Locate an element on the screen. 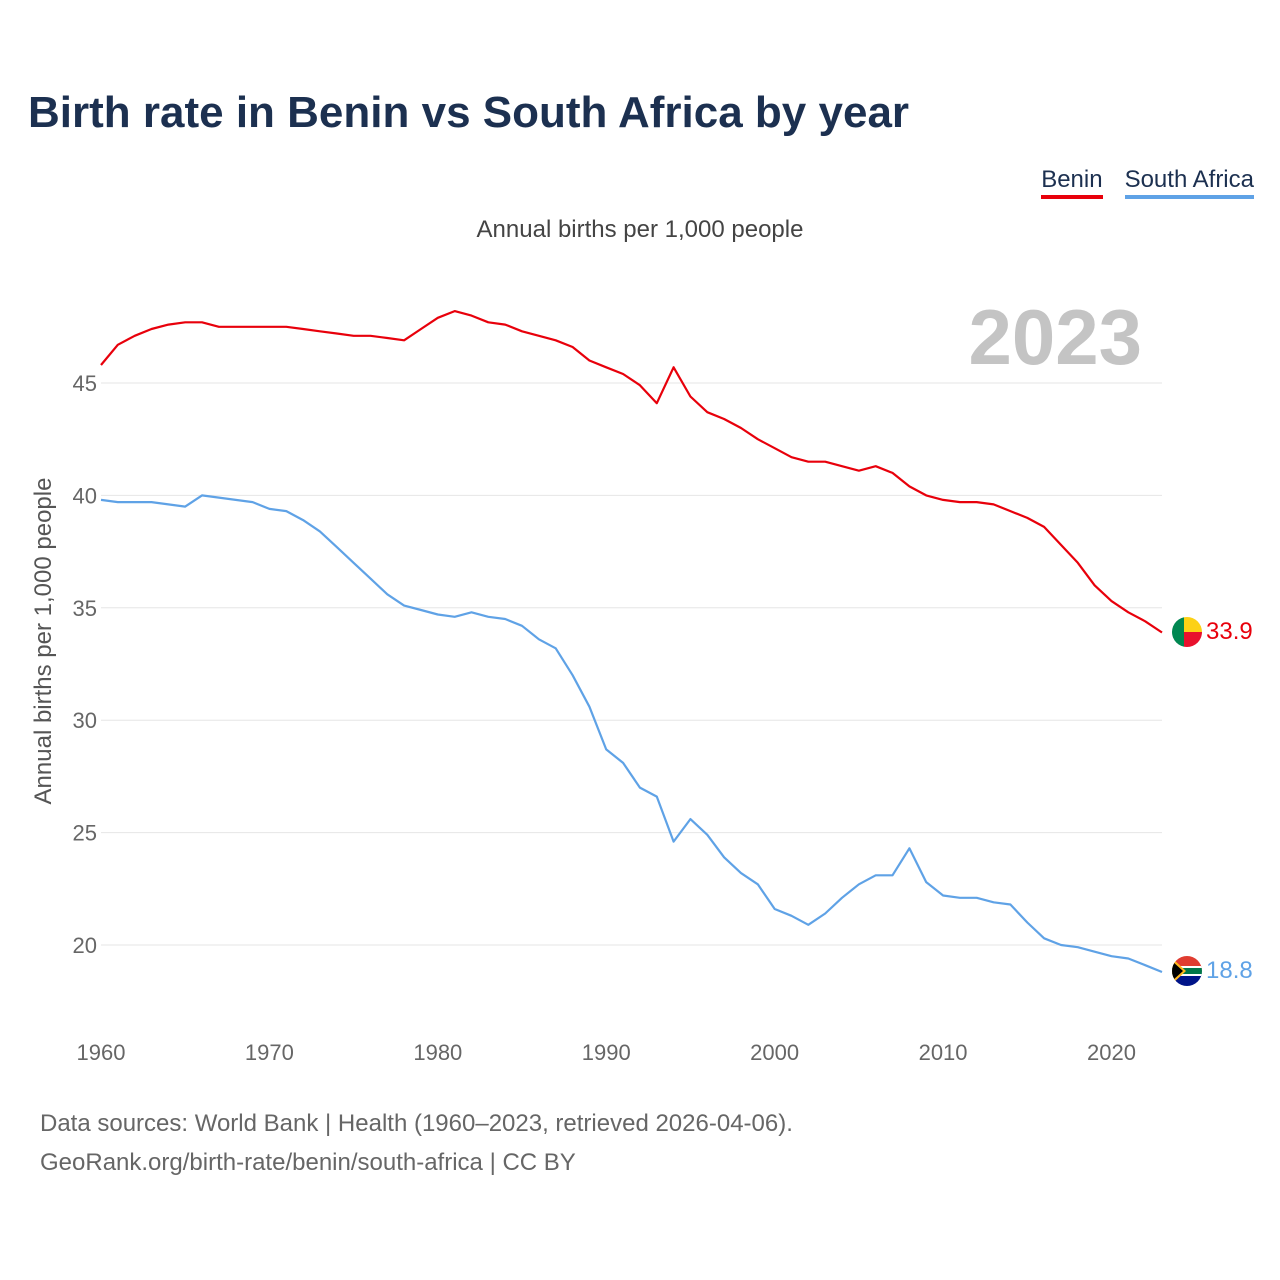  x-tick-label: 1990 is located at coordinates (606, 1052).